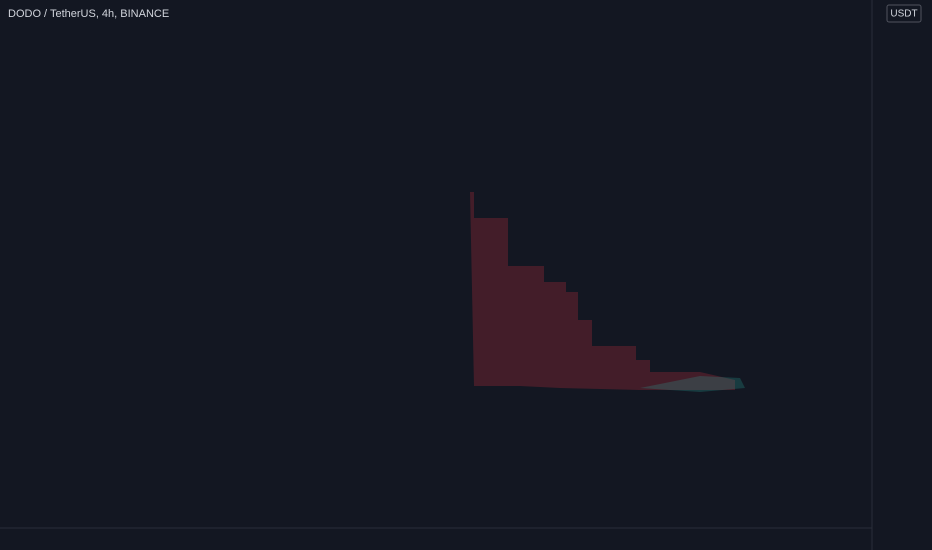 This screenshot has width=932, height=550. What do you see at coordinates (902, 275) in the screenshot?
I see `price-axis` at bounding box center [902, 275].